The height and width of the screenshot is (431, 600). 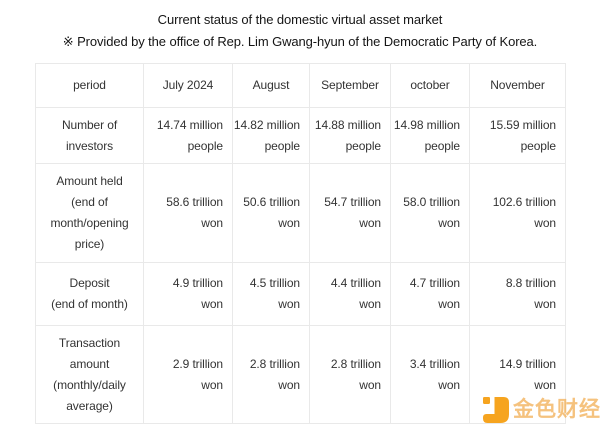 I want to click on column-header-october: october, so click(x=430, y=85).